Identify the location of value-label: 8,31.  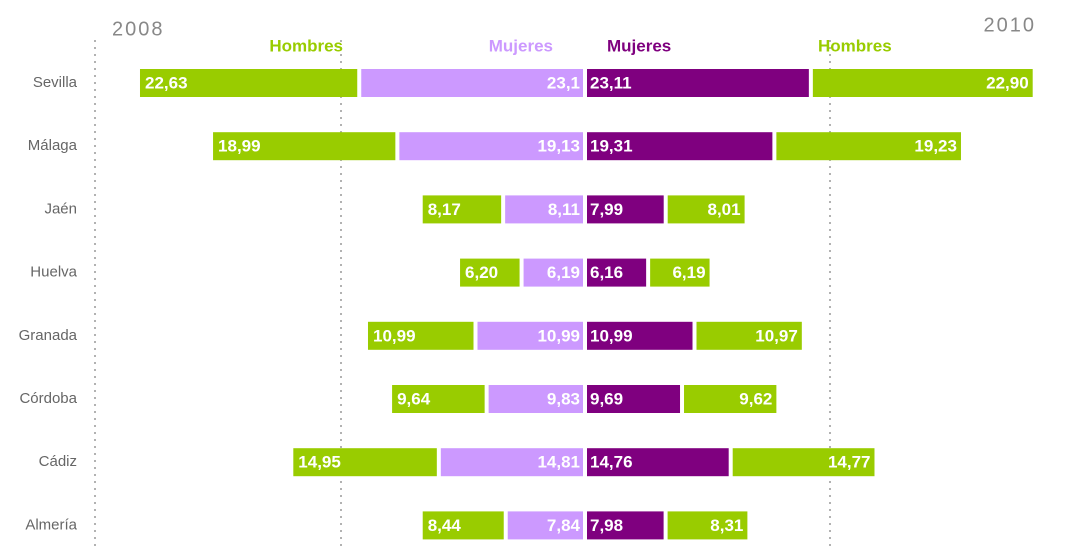
(726, 525).